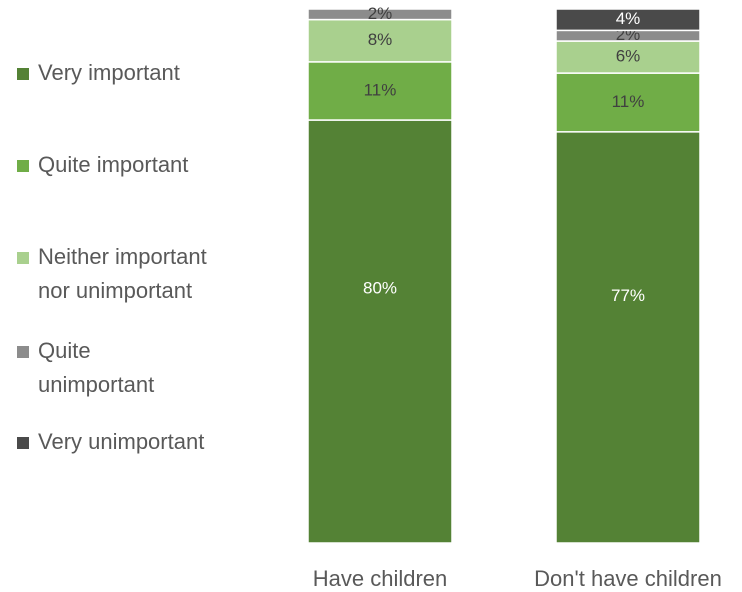 The height and width of the screenshot is (592, 742). I want to click on data-label-have-children-quite-important: 11%, so click(380, 89).